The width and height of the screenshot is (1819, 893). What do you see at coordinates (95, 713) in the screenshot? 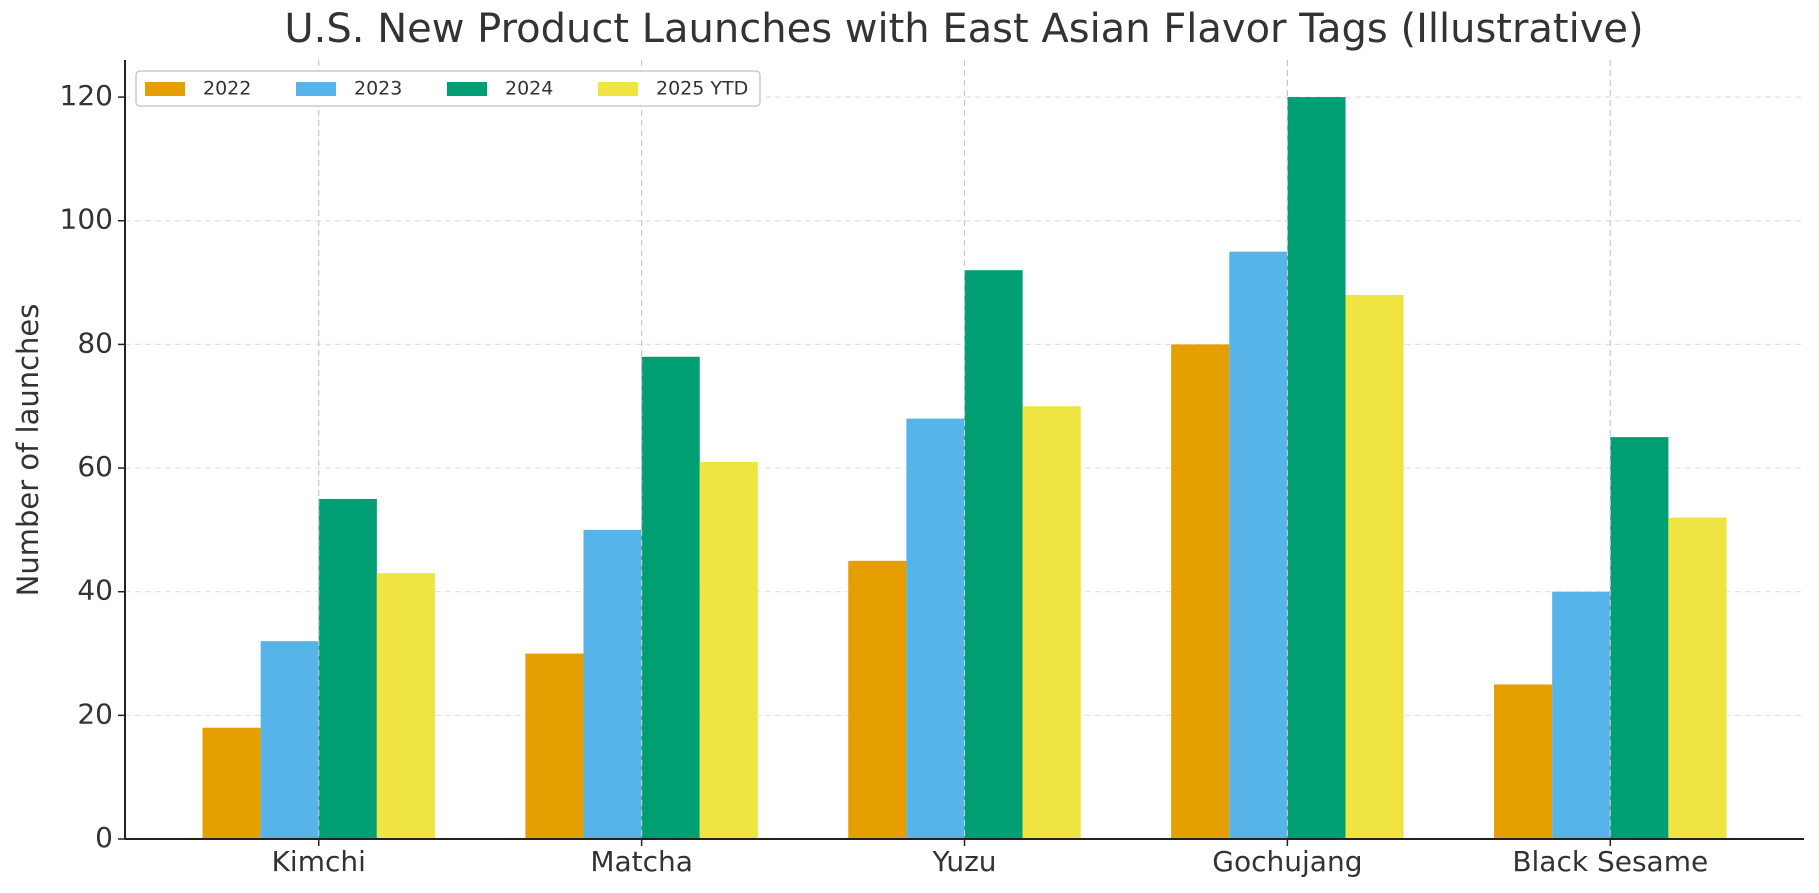
I see `y-tick-label: 20` at bounding box center [95, 713].